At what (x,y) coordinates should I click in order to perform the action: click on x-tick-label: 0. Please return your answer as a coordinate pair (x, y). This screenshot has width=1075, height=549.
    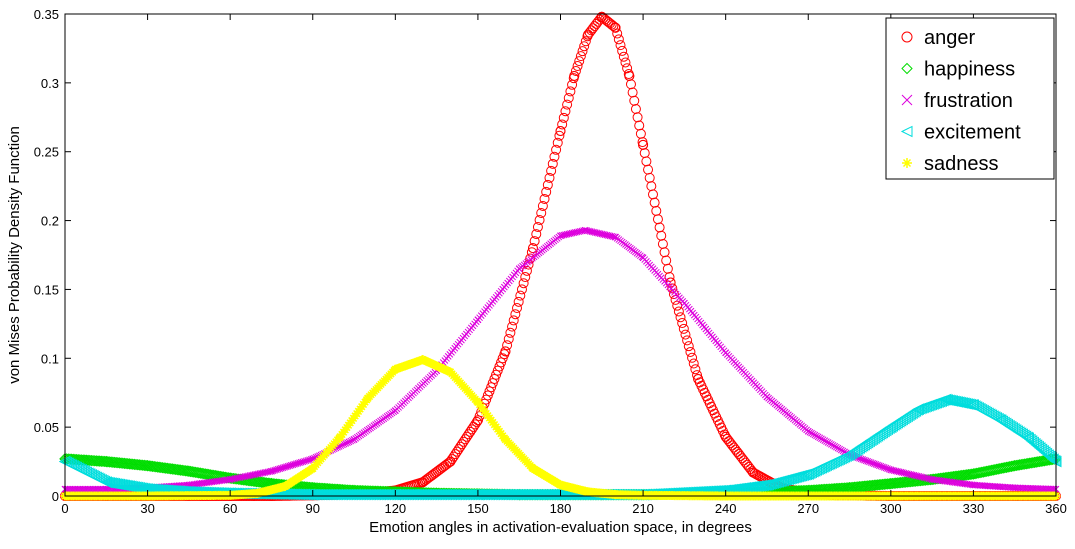
    Looking at the image, I should click on (64, 508).